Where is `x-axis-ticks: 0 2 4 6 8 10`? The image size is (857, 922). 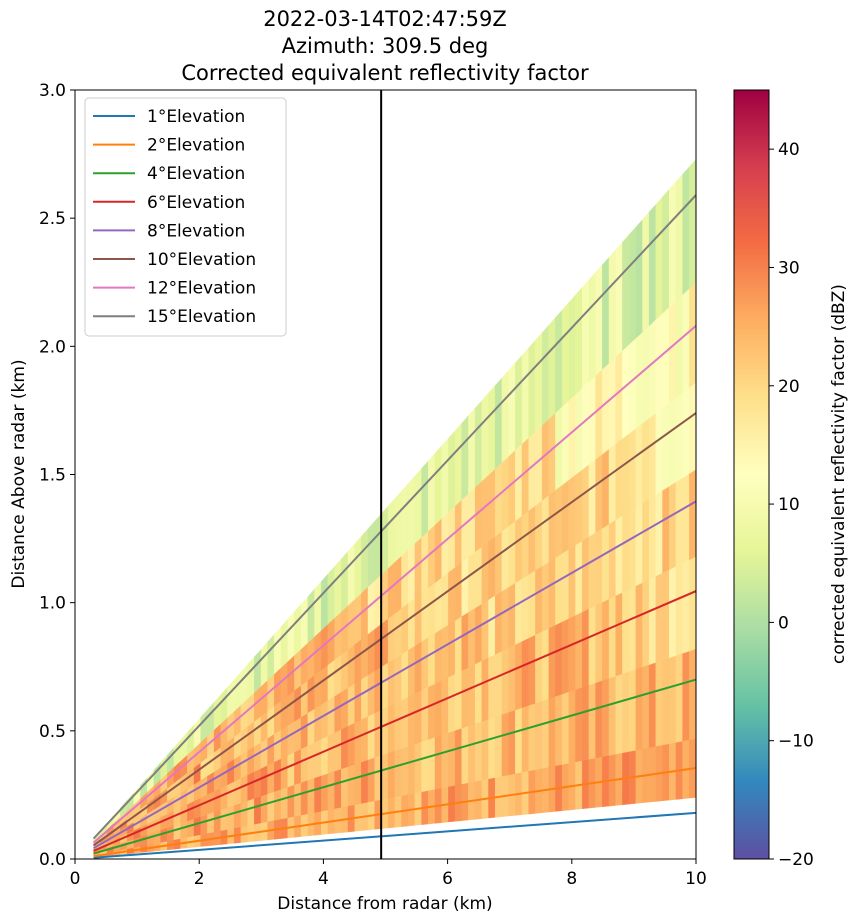
x-axis-ticks: 0 2 4 6 8 10 is located at coordinates (388, 874).